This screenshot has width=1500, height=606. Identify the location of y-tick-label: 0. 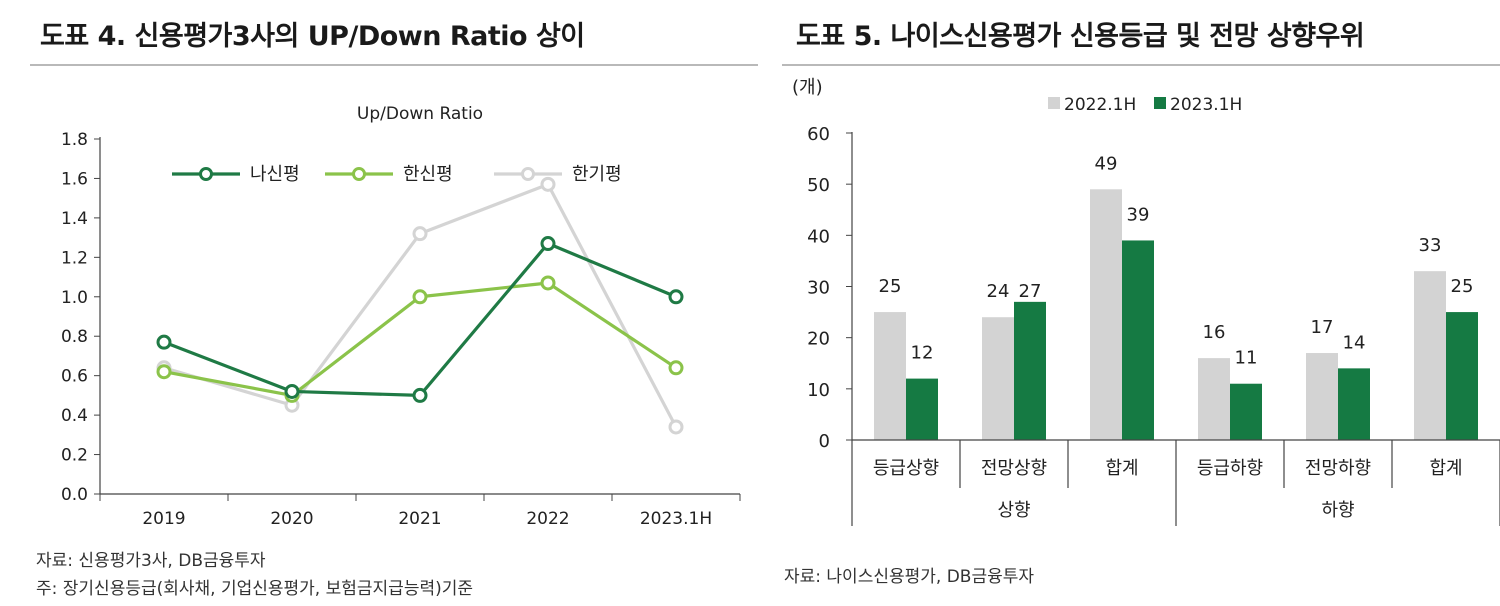
(824, 441).